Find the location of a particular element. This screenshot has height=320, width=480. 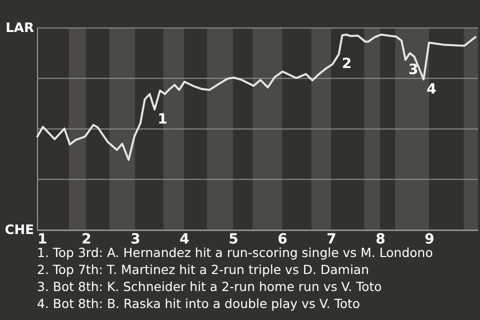

annotation: 1 is located at coordinates (163, 119).